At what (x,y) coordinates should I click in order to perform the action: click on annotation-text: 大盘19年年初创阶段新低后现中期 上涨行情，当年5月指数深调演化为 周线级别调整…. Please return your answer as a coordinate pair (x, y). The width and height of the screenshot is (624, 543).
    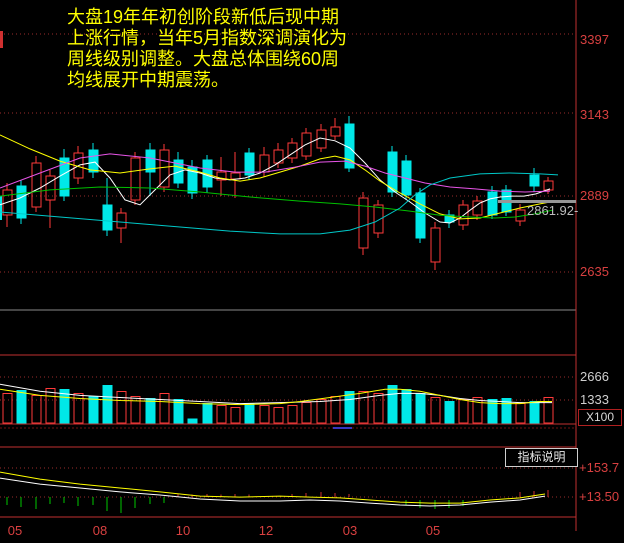
    Looking at the image, I should click on (207, 48).